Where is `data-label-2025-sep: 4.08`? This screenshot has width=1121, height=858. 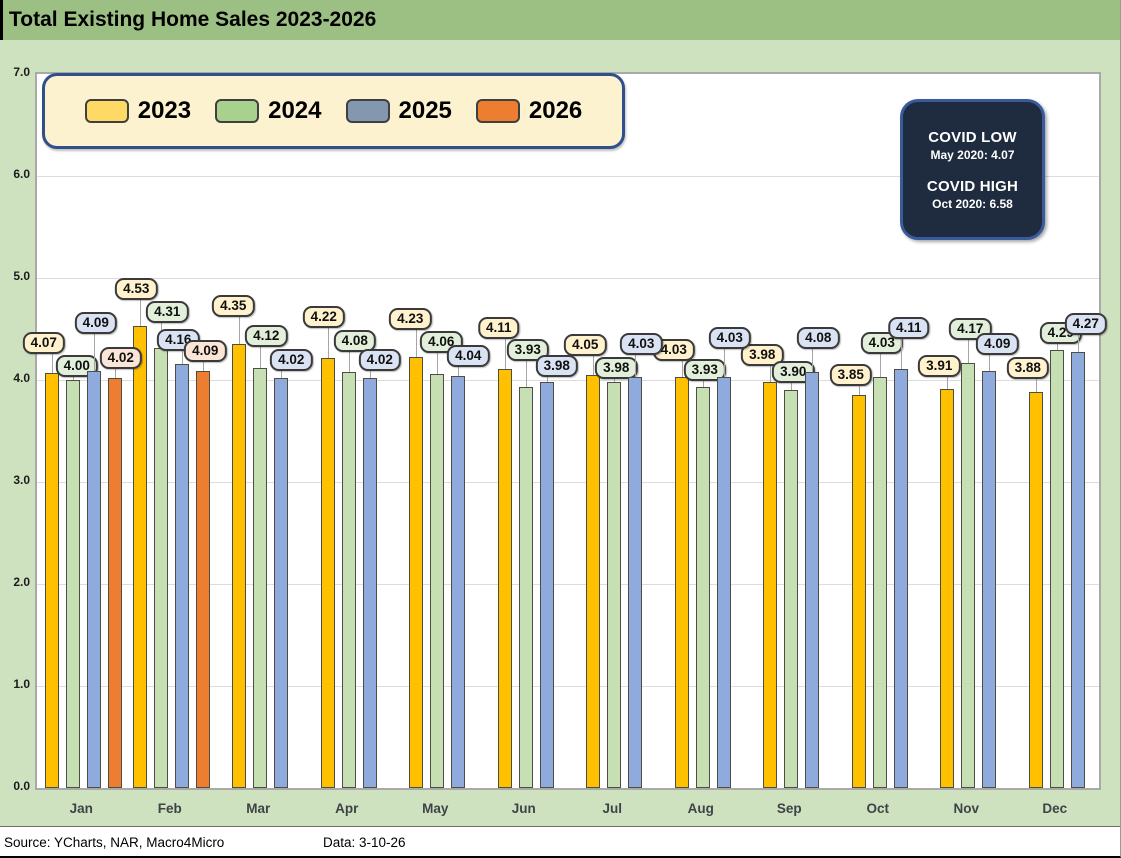 data-label-2025-sep: 4.08 is located at coordinates (818, 337).